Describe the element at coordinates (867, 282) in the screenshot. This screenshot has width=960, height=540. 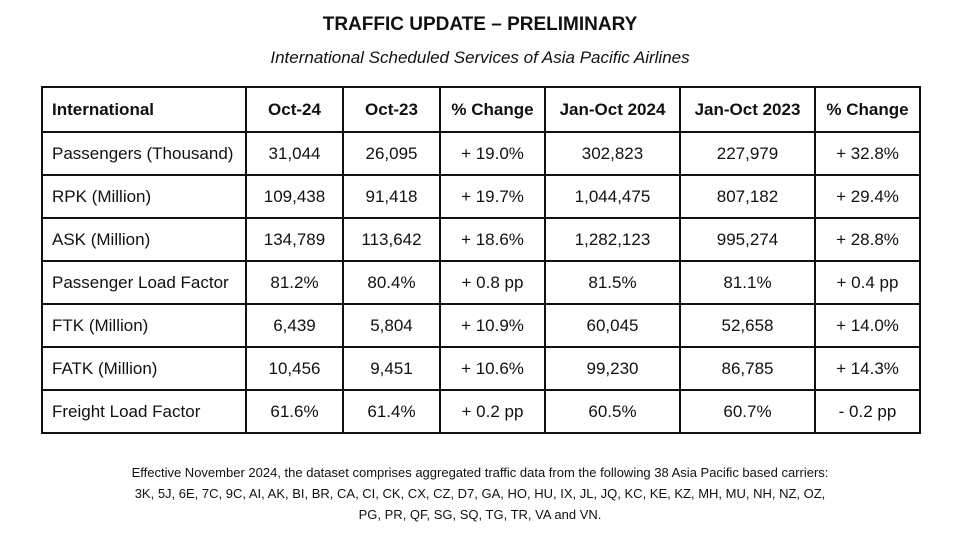
I see `table-cell: + 0.4 pp` at that location.